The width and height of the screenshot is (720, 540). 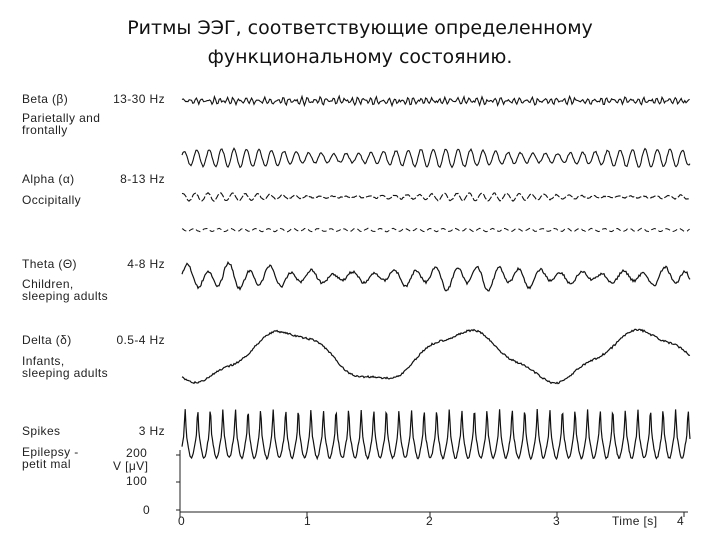 I want to click on spikes-frequency: 3 Hz, so click(x=151, y=431).